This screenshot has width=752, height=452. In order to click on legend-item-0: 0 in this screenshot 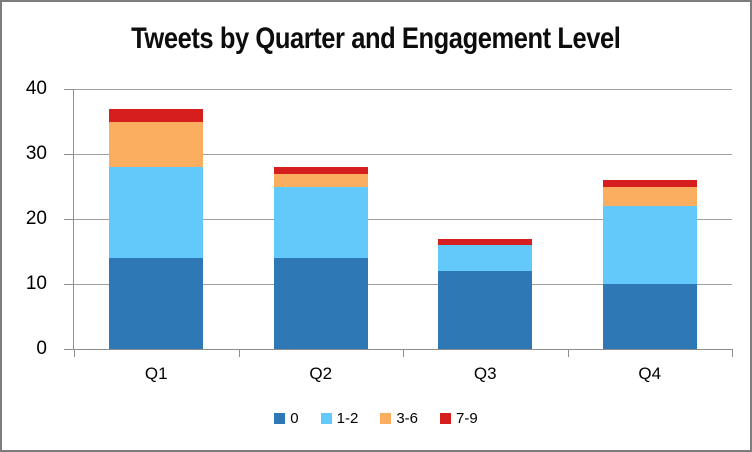, I will do `click(286, 418)`.